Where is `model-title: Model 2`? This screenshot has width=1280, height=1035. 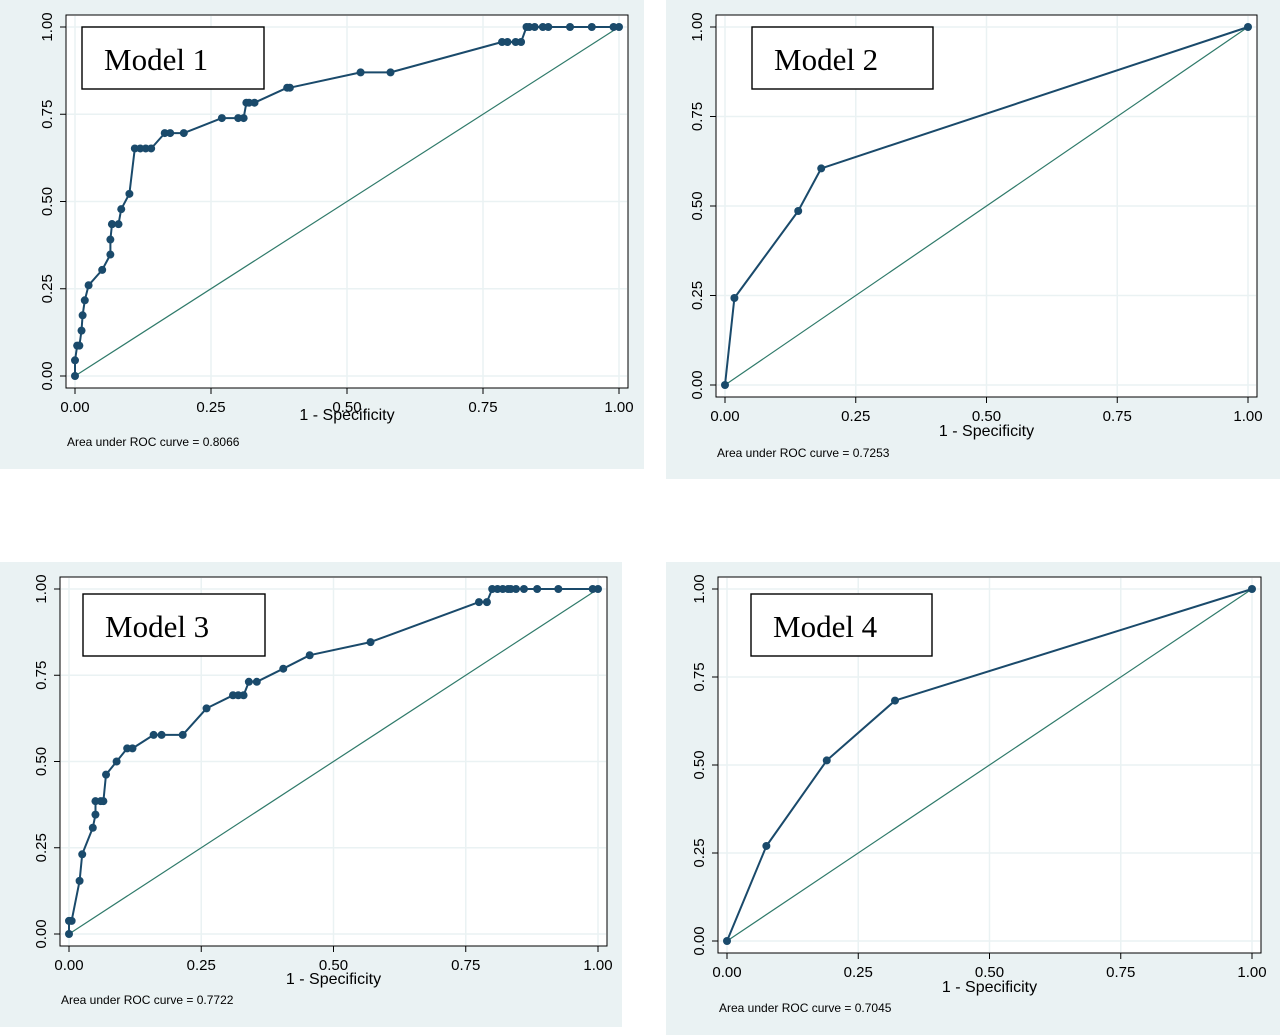 model-title: Model 2 is located at coordinates (826, 59).